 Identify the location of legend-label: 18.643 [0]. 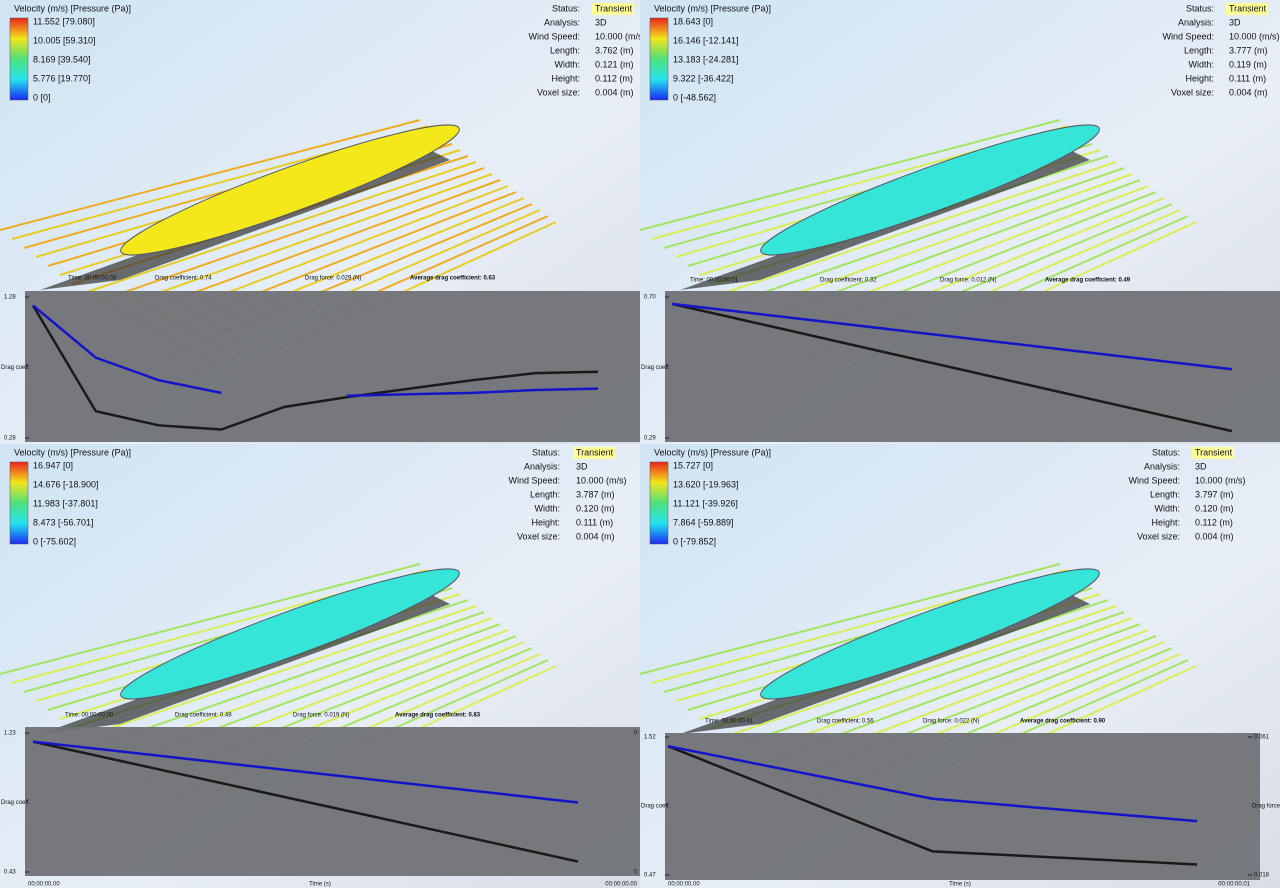
(693, 21).